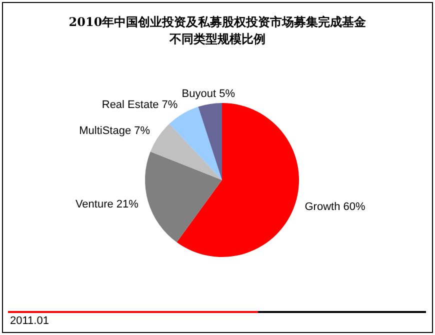 The width and height of the screenshot is (435, 335). Describe the element at coordinates (114, 131) in the screenshot. I see `slice-label: MultiStage 7%` at that location.